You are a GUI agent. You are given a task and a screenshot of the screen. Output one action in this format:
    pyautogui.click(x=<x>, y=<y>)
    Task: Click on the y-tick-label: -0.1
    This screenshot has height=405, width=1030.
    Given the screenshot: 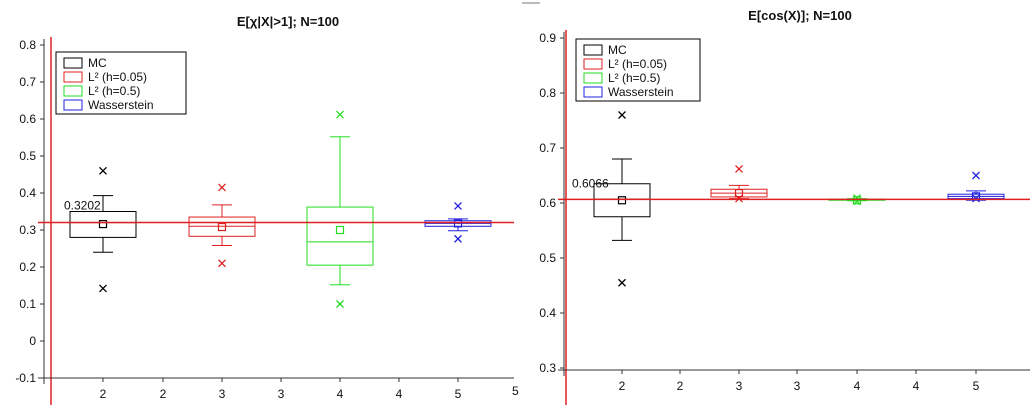 What is the action you would take?
    pyautogui.click(x=25, y=378)
    